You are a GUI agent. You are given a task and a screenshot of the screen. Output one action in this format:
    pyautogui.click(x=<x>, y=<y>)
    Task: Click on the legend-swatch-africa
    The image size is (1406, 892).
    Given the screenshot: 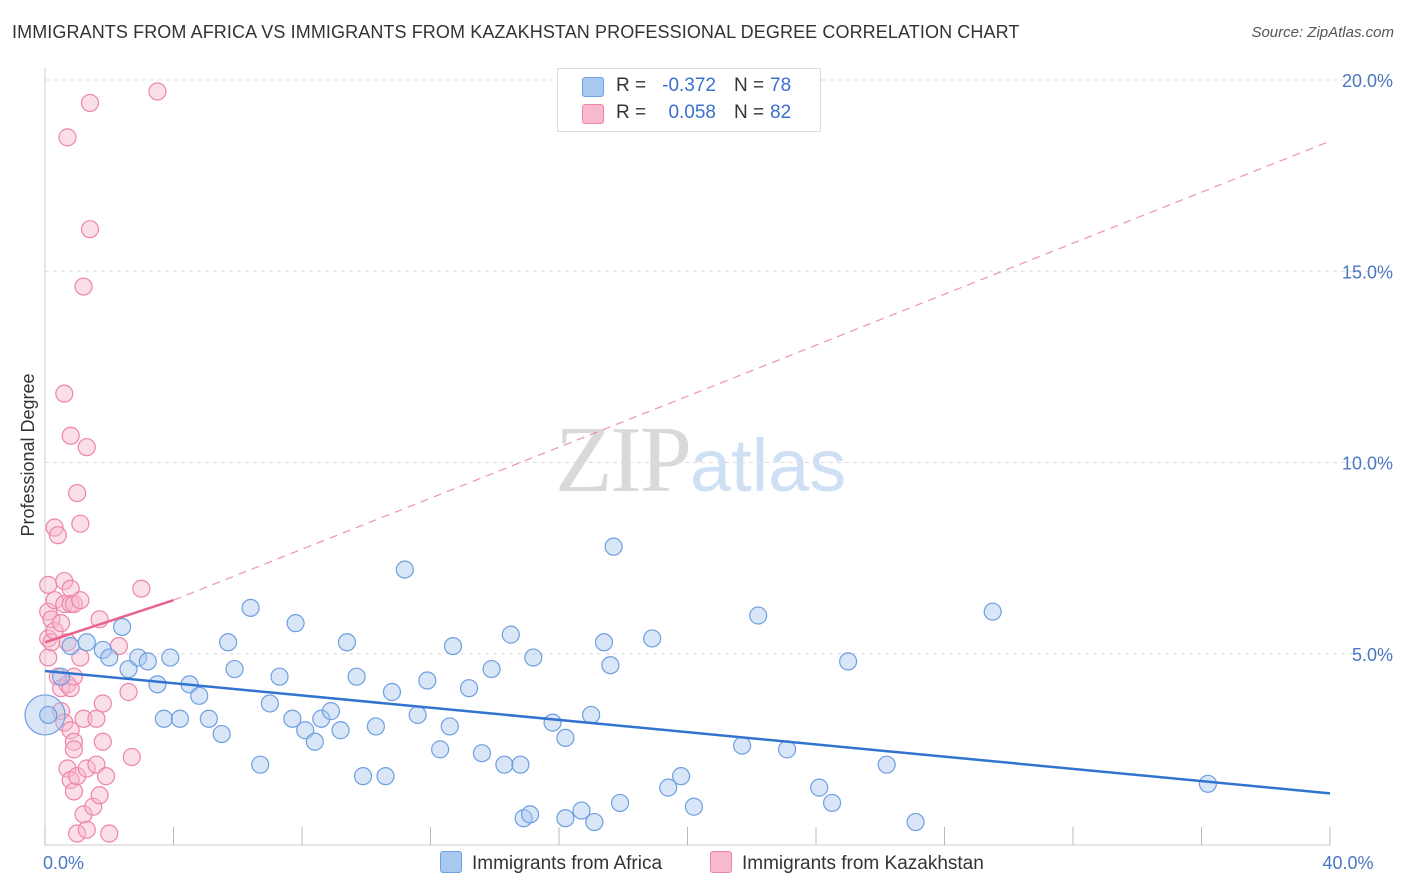 What is the action you would take?
    pyautogui.click(x=593, y=87)
    